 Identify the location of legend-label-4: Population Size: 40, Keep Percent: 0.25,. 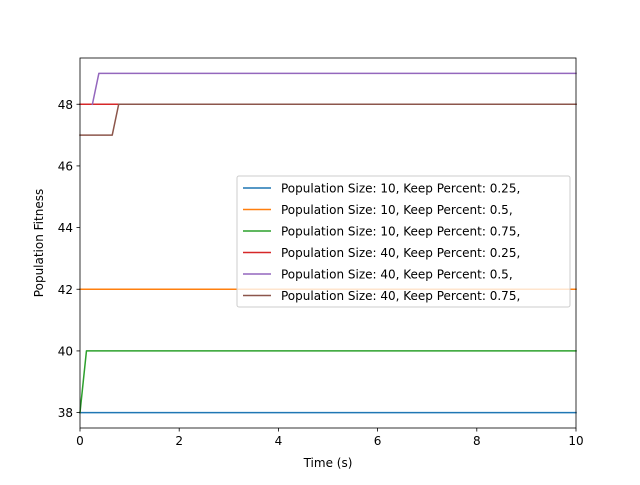
(400, 253).